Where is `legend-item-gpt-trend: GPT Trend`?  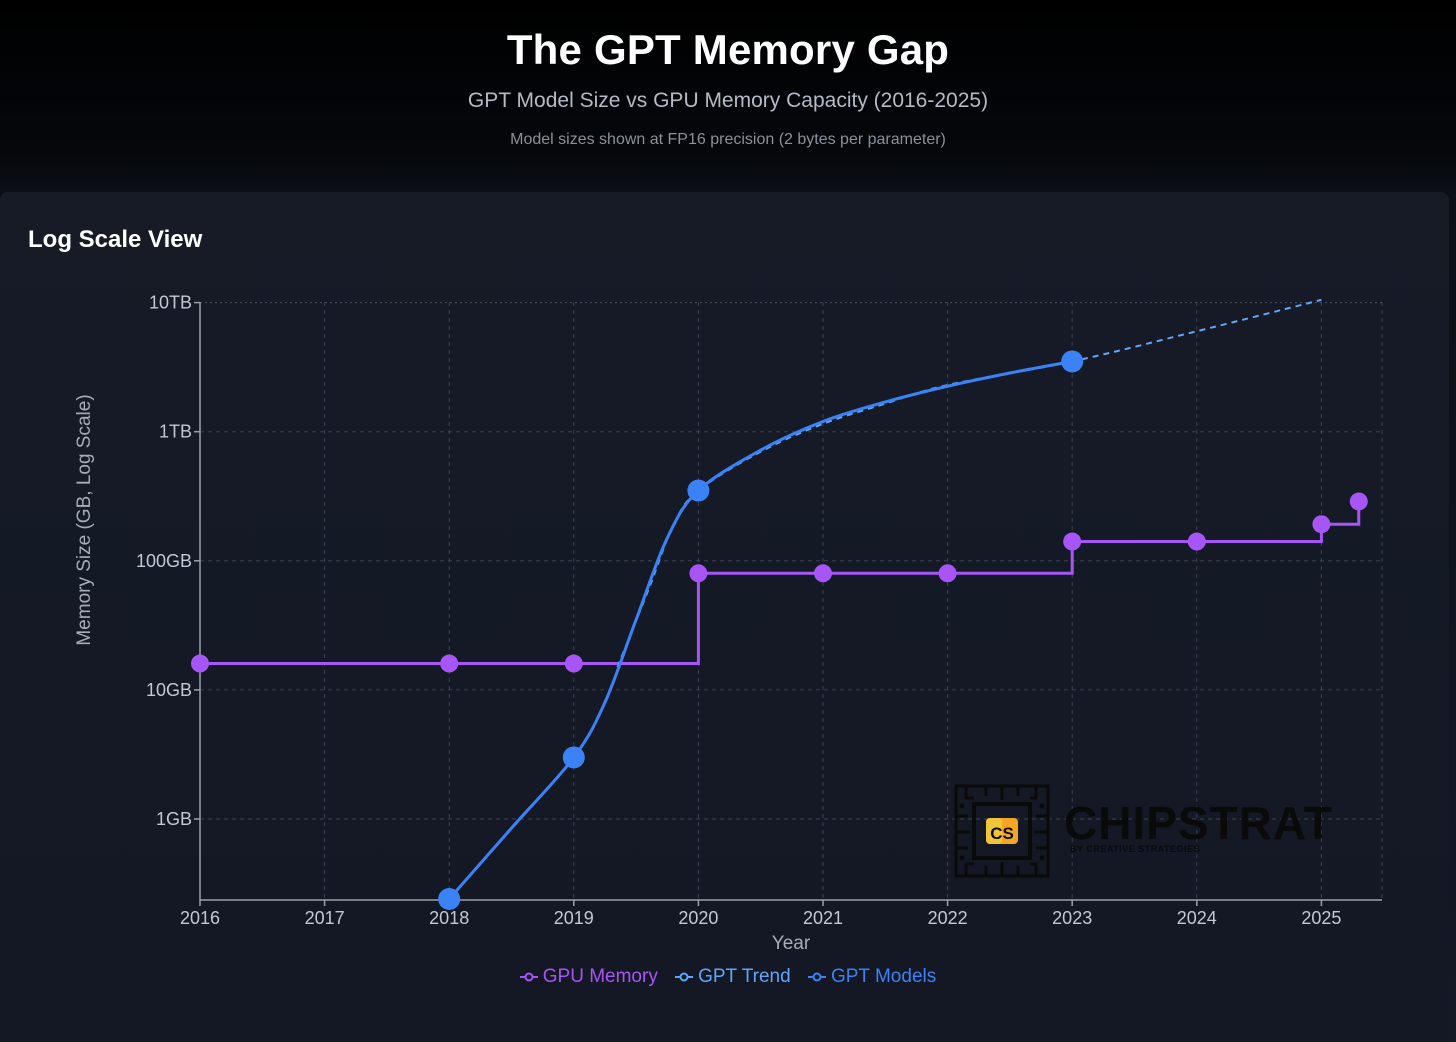 legend-item-gpt-trend: GPT Trend is located at coordinates (733, 977).